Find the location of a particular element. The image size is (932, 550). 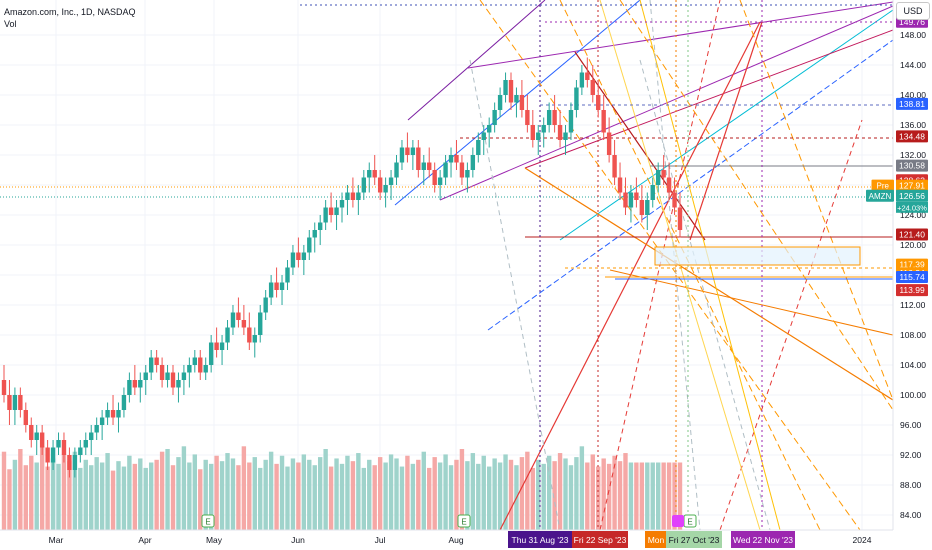

price-label-117.39: 117.39 is located at coordinates (912, 265).